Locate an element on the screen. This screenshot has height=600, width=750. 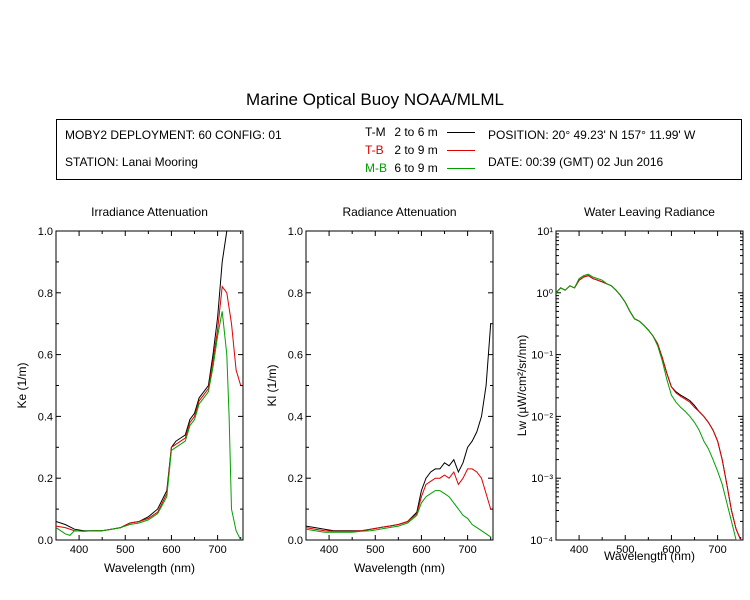
chart-title: Marine Optical Buoy NOAA/MLML is located at coordinates (375, 99).